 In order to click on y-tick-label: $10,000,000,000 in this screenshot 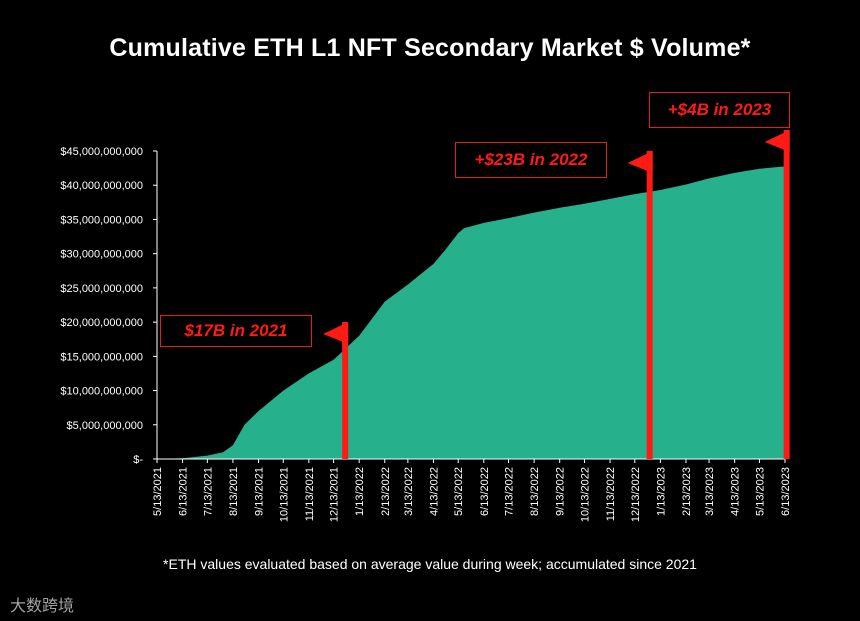, I will do `click(101, 392)`.